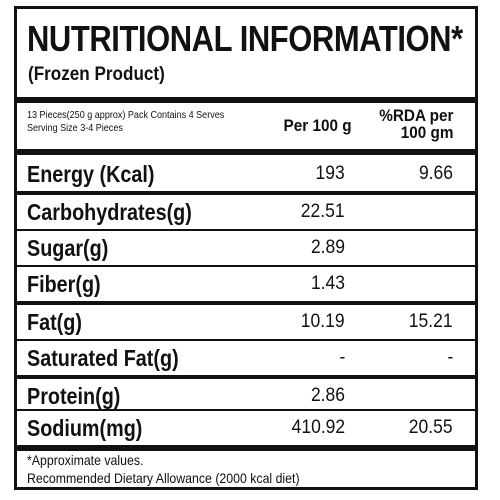 The height and width of the screenshot is (500, 500). I want to click on nutrient-rda: 20.55, so click(431, 427).